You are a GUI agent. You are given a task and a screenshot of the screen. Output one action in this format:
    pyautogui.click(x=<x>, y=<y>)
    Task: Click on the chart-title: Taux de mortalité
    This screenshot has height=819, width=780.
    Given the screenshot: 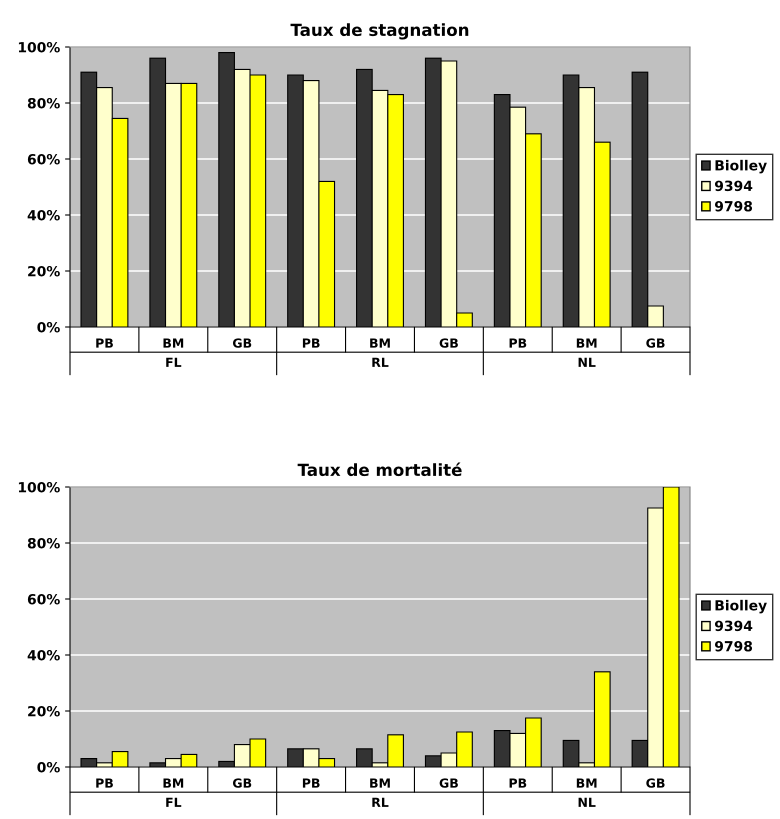 What is the action you would take?
    pyautogui.click(x=380, y=469)
    